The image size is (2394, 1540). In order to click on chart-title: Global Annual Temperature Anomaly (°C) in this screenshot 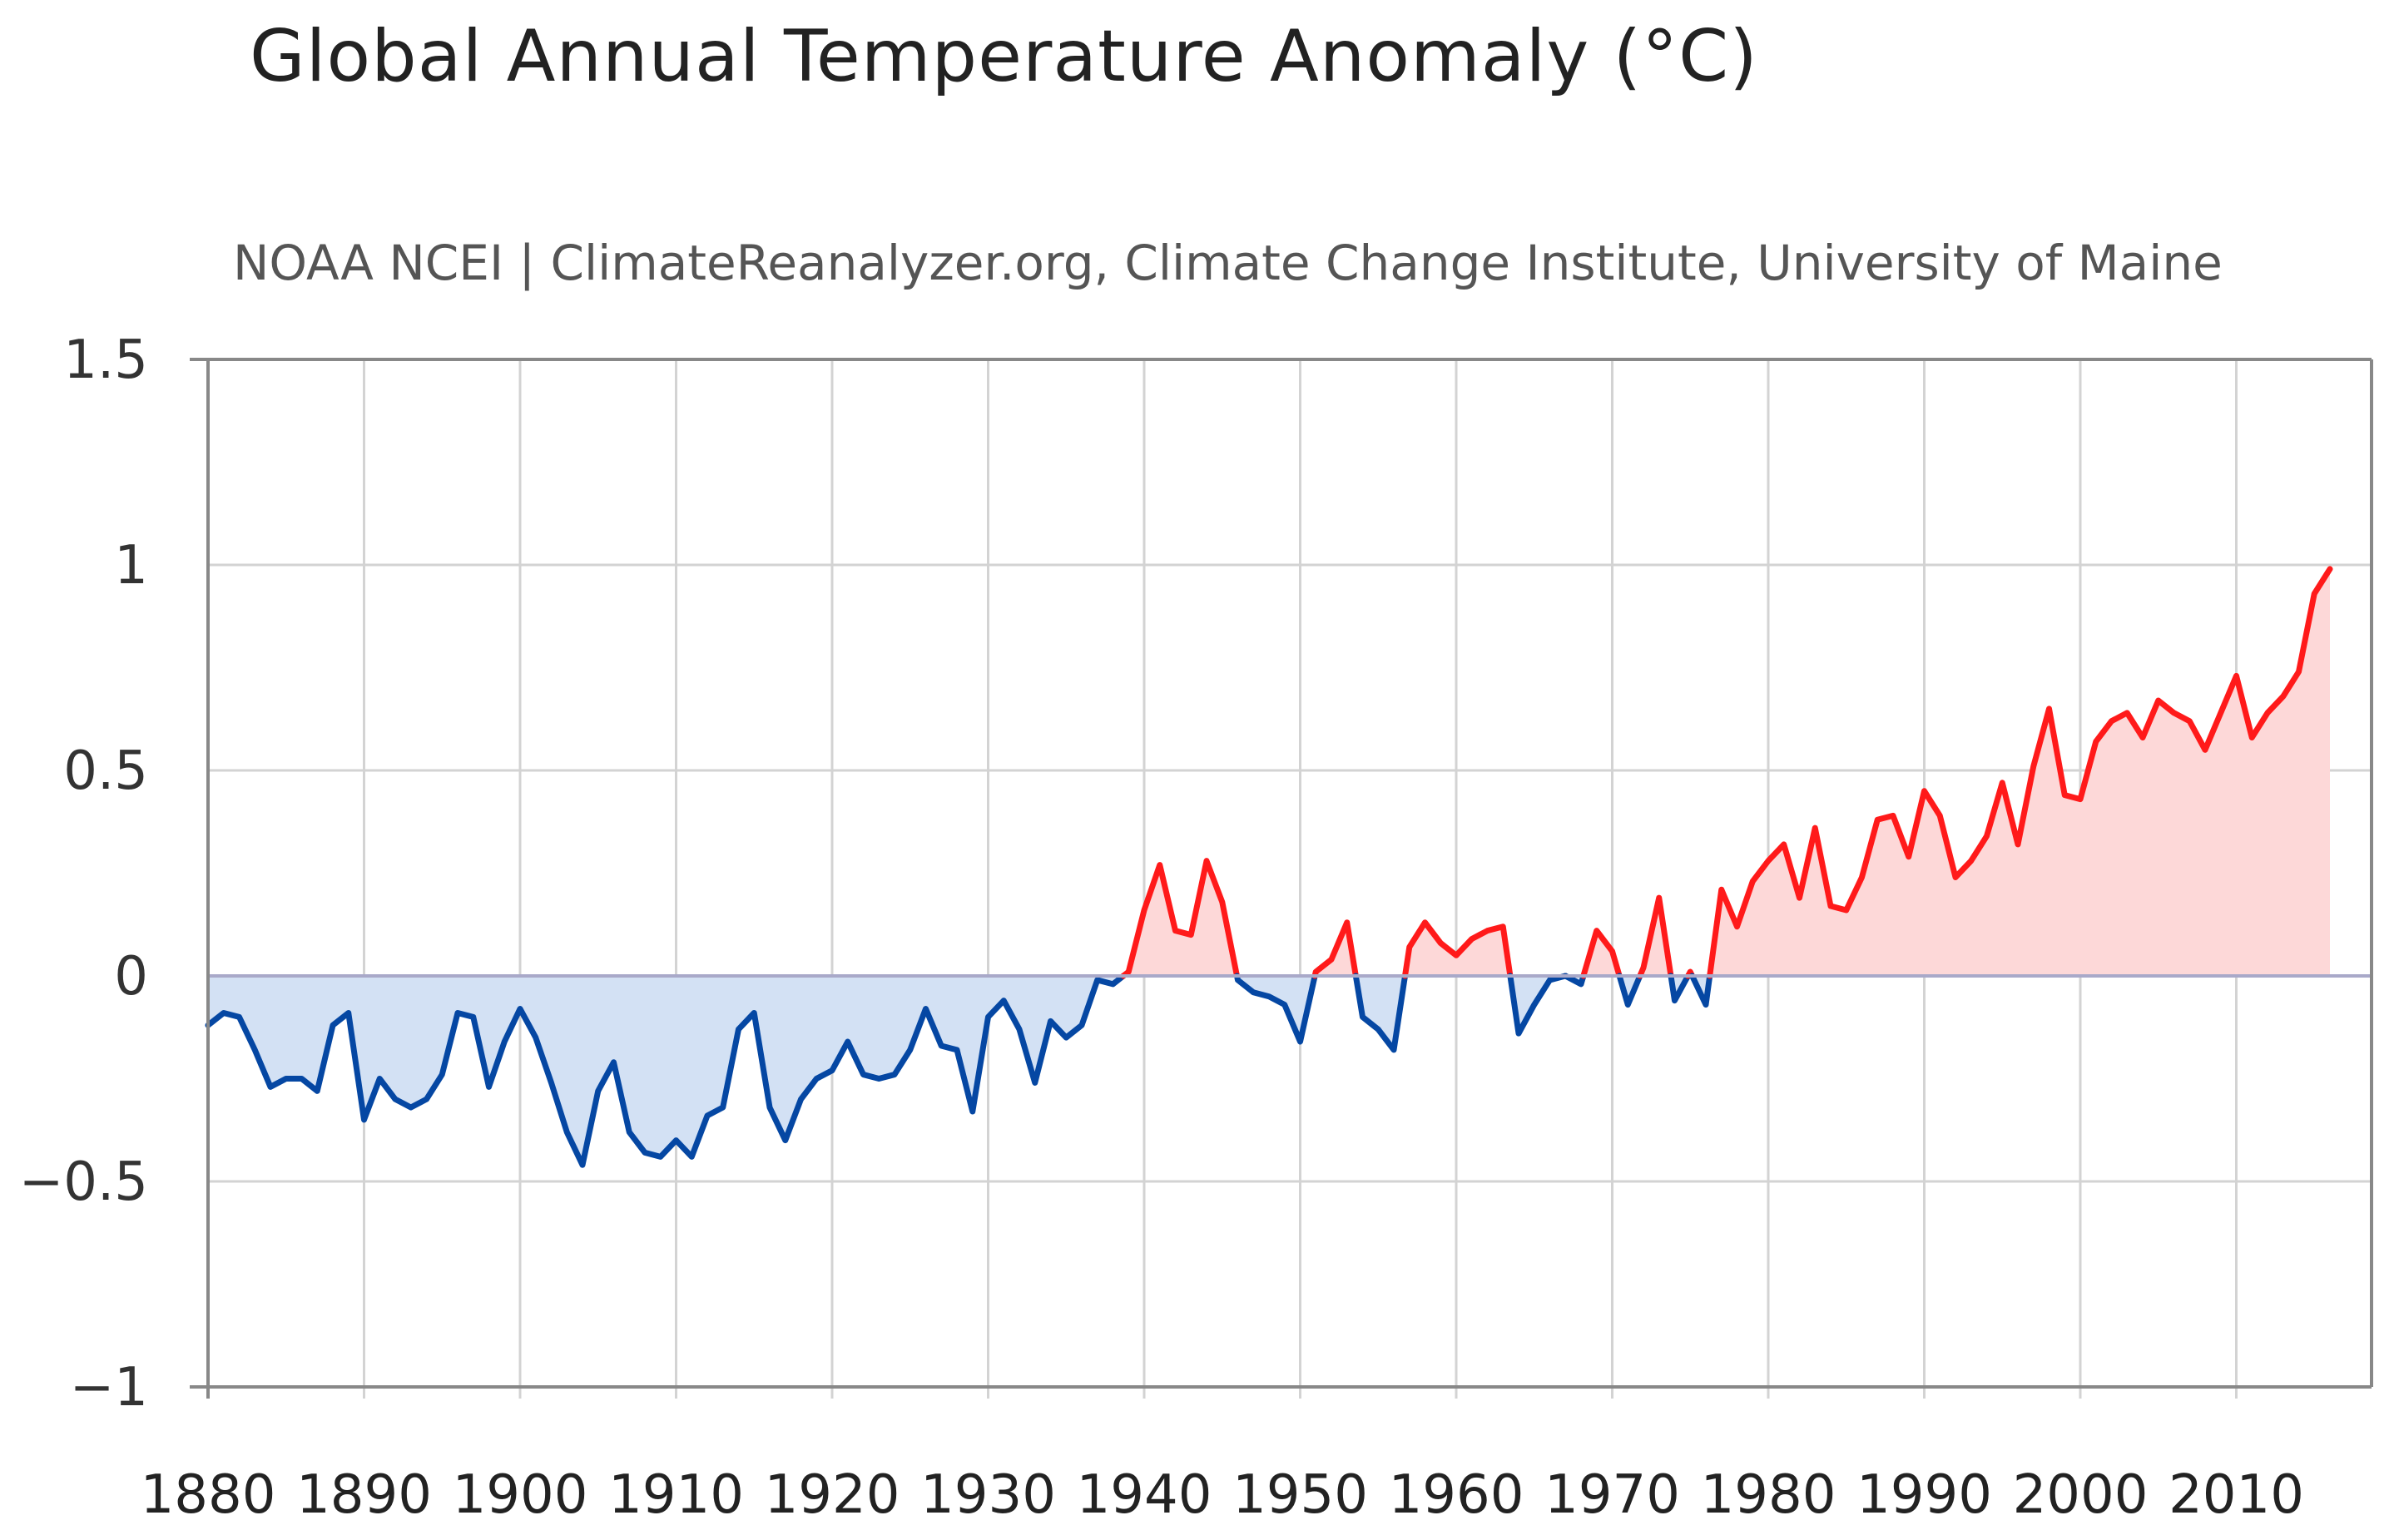, I will do `click(1004, 56)`.